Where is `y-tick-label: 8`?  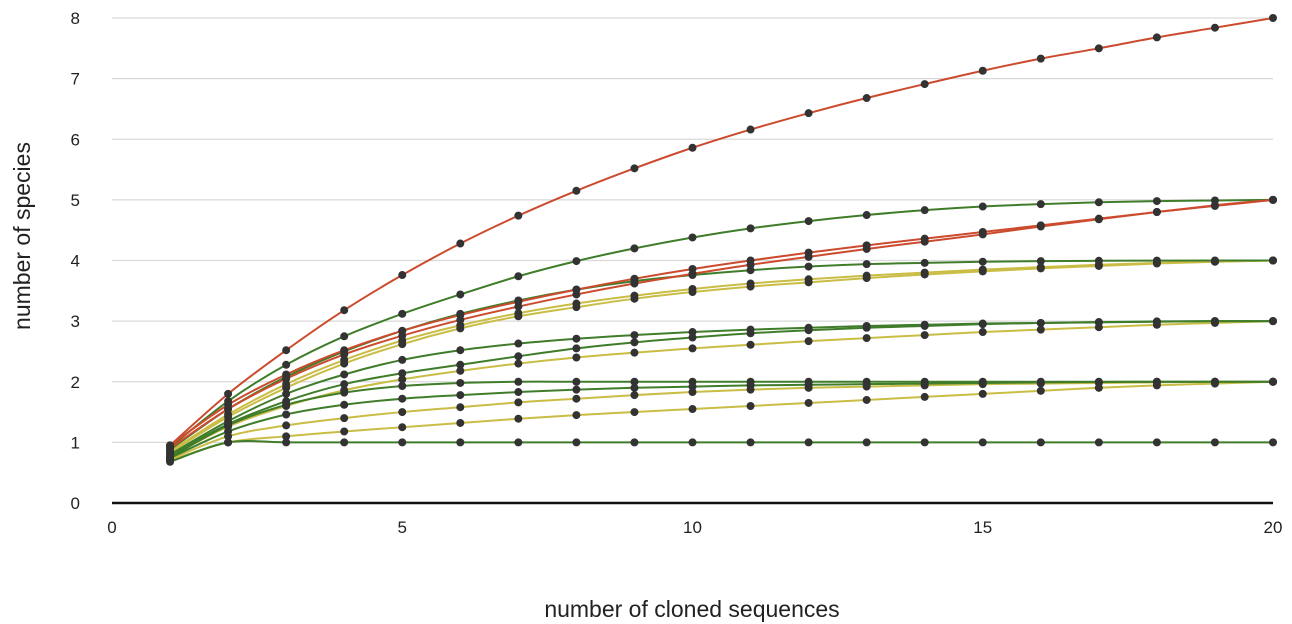 y-tick-label: 8 is located at coordinates (75, 18).